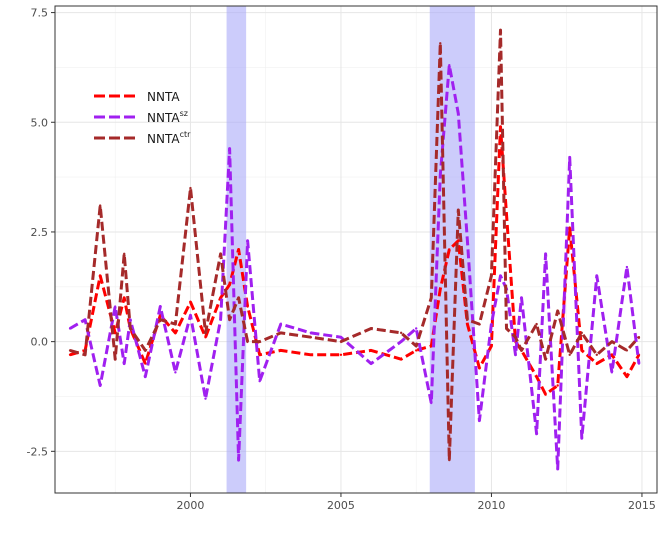 This screenshot has height=538, width=672. What do you see at coordinates (40, 342) in the screenshot?
I see `y-tick-label: 0.0` at bounding box center [40, 342].